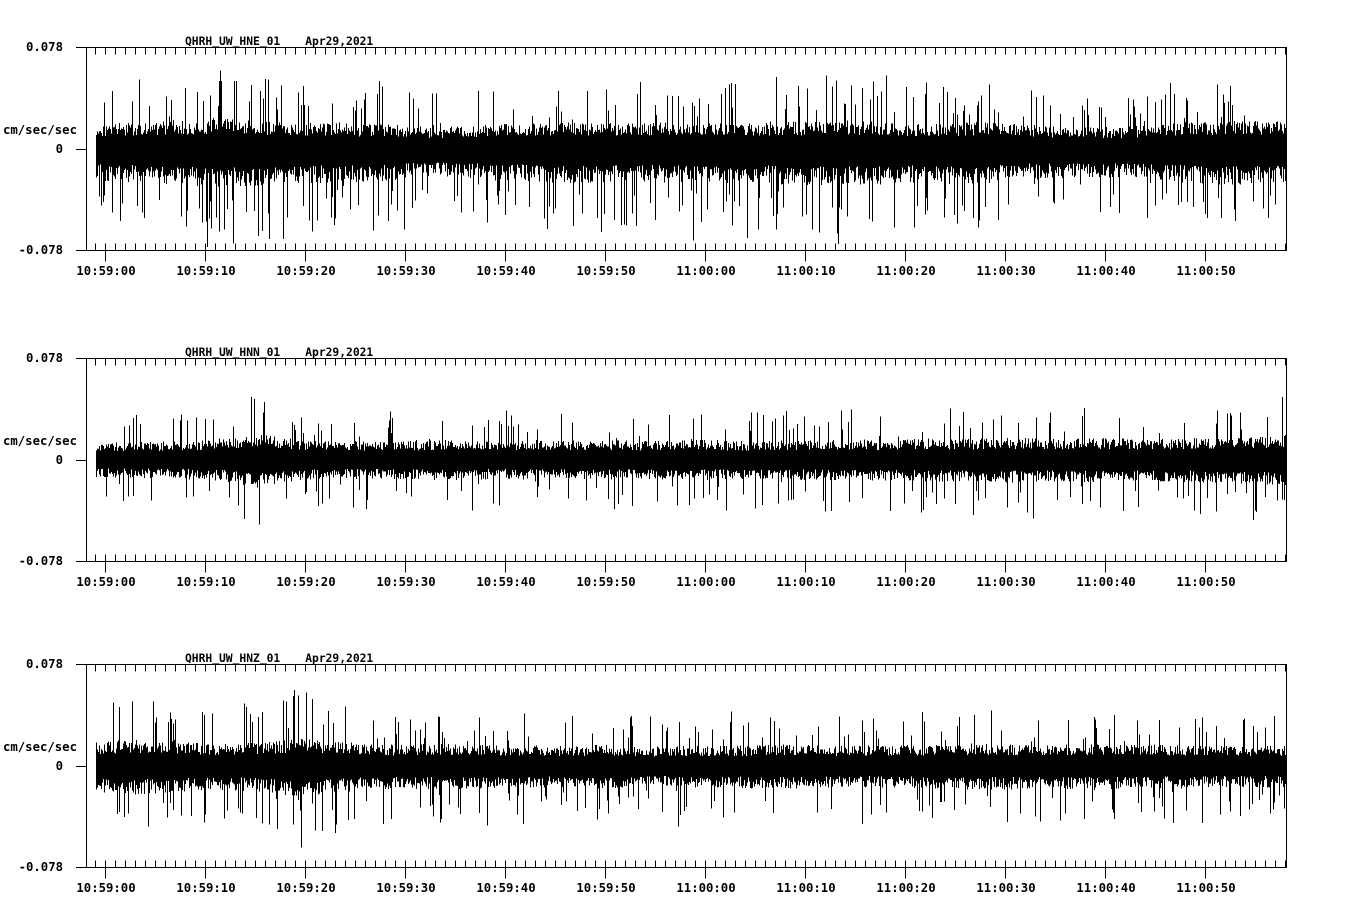 Image resolution: width=1358 pixels, height=924 pixels. Describe the element at coordinates (233, 41) in the screenshot. I see `station-channel-label: QHRH_UW_HNE_01` at that location.